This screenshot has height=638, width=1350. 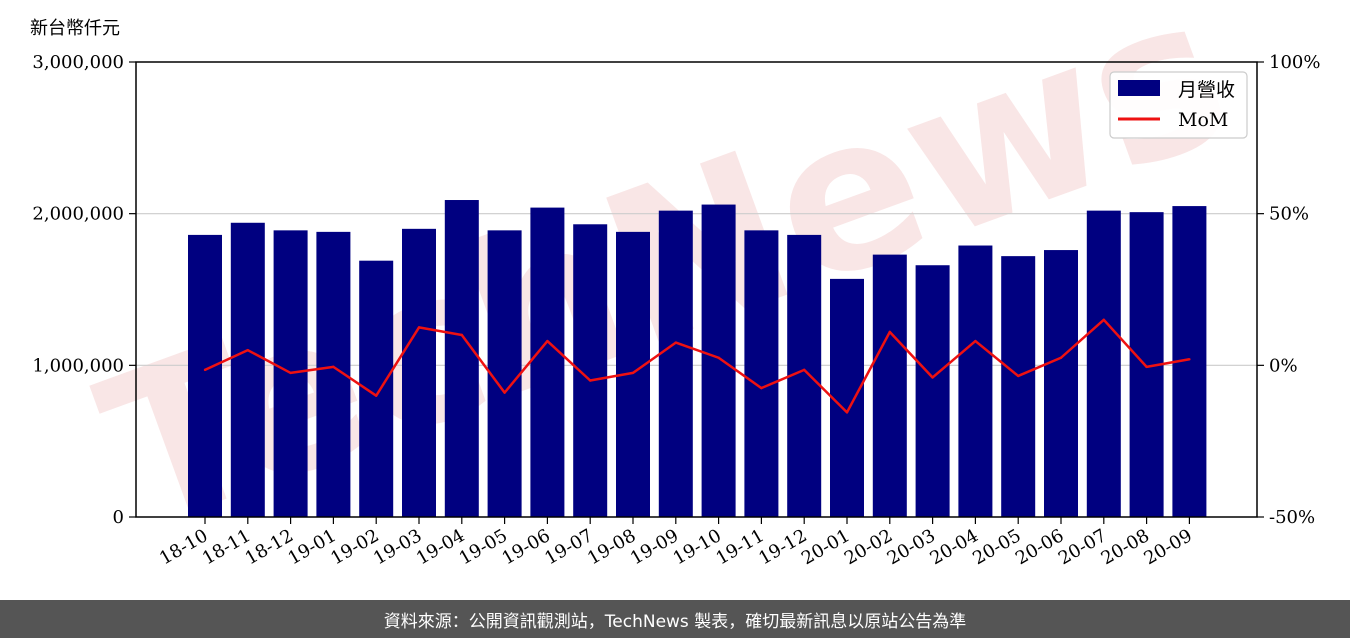 I want to click on x-tick-label: 19-12, so click(x=782, y=547).